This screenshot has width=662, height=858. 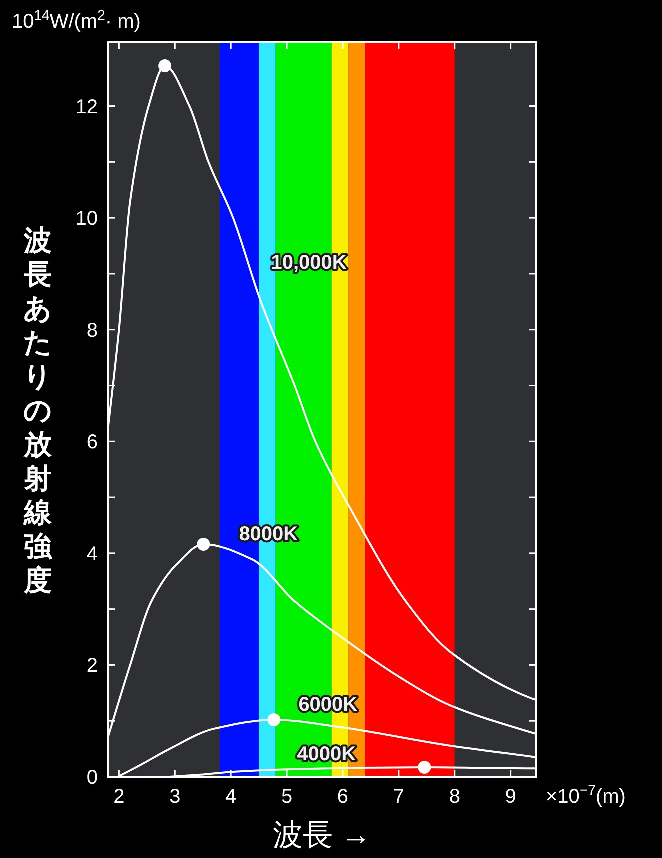 What do you see at coordinates (38, 410) in the screenshot?
I see `text: 波長あたりの放射線強度` at bounding box center [38, 410].